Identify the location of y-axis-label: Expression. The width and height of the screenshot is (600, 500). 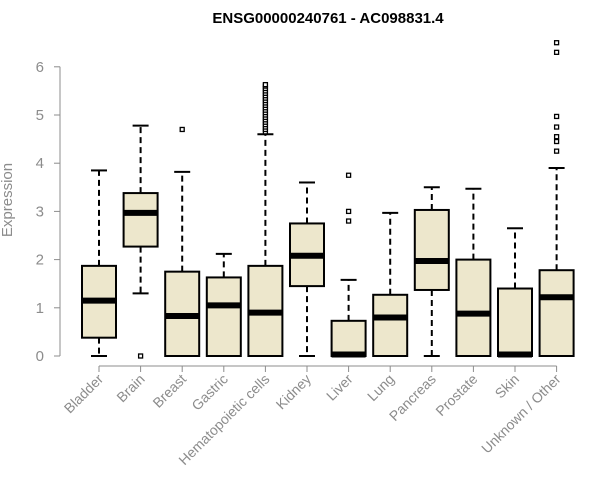
(8, 200).